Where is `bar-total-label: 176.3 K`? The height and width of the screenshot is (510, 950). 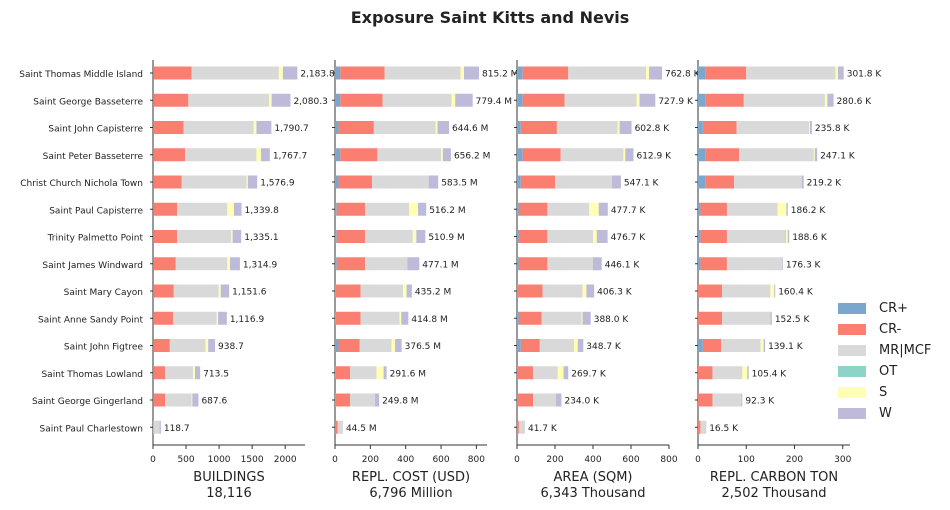 bar-total-label: 176.3 K is located at coordinates (804, 265).